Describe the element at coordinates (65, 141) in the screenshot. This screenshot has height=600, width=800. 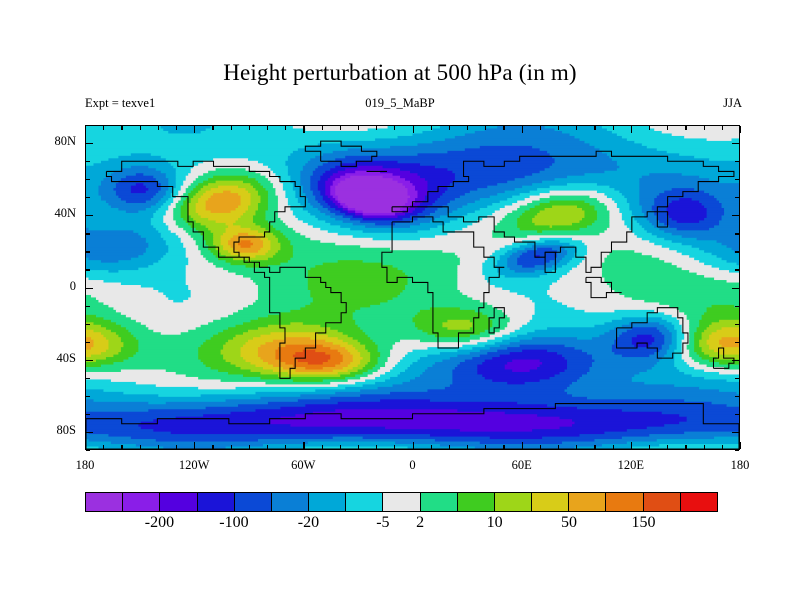
I see `y-tick-label: 80N` at that location.